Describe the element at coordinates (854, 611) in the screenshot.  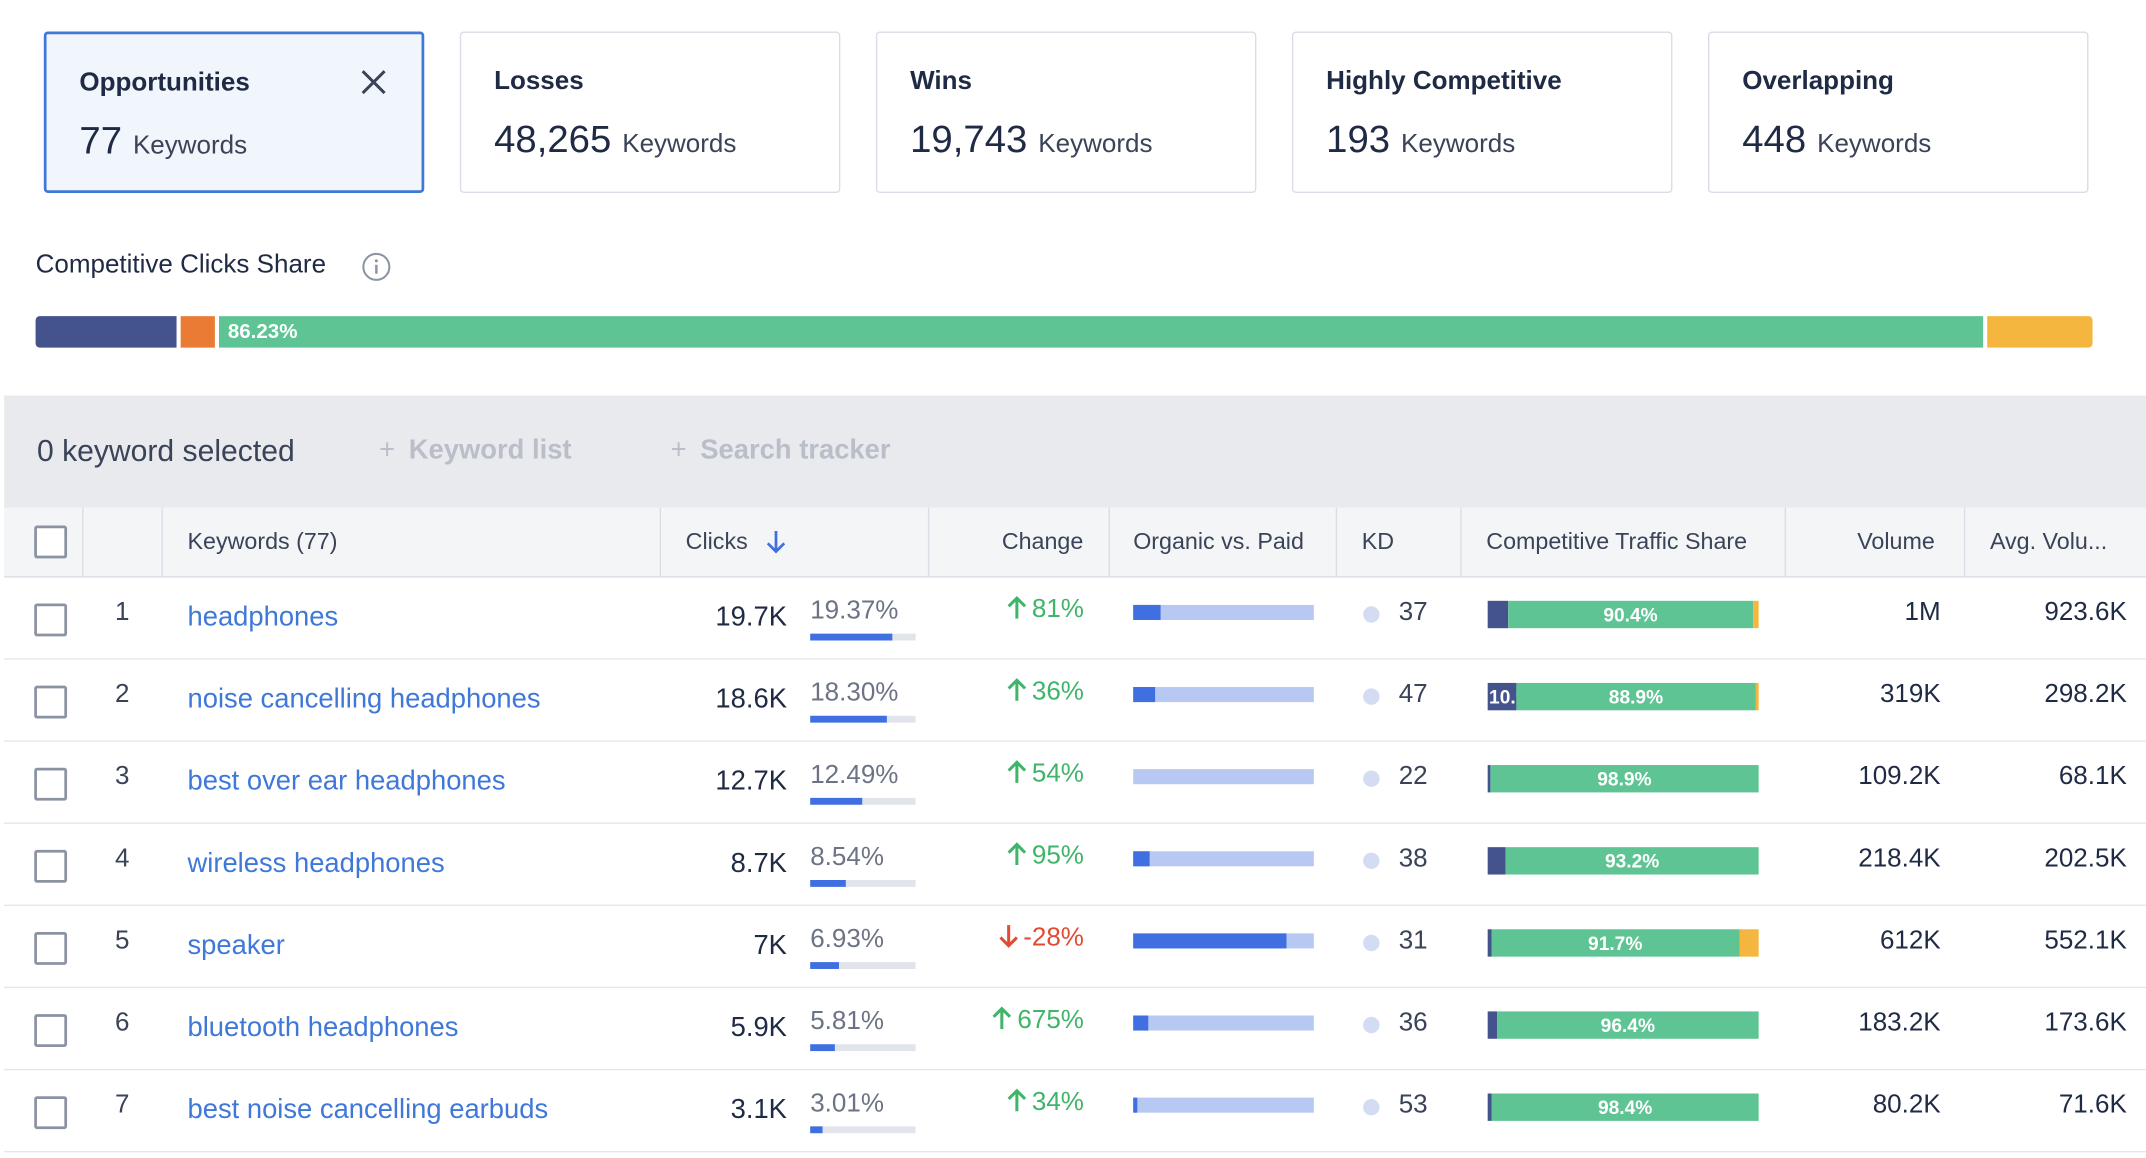
I see `clicks-percent: 19.37%` at that location.